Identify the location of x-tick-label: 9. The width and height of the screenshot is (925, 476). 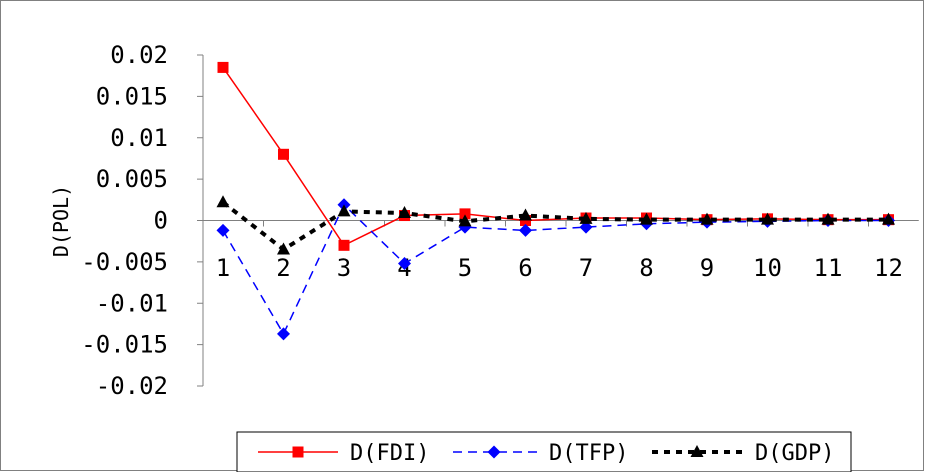
(707, 268).